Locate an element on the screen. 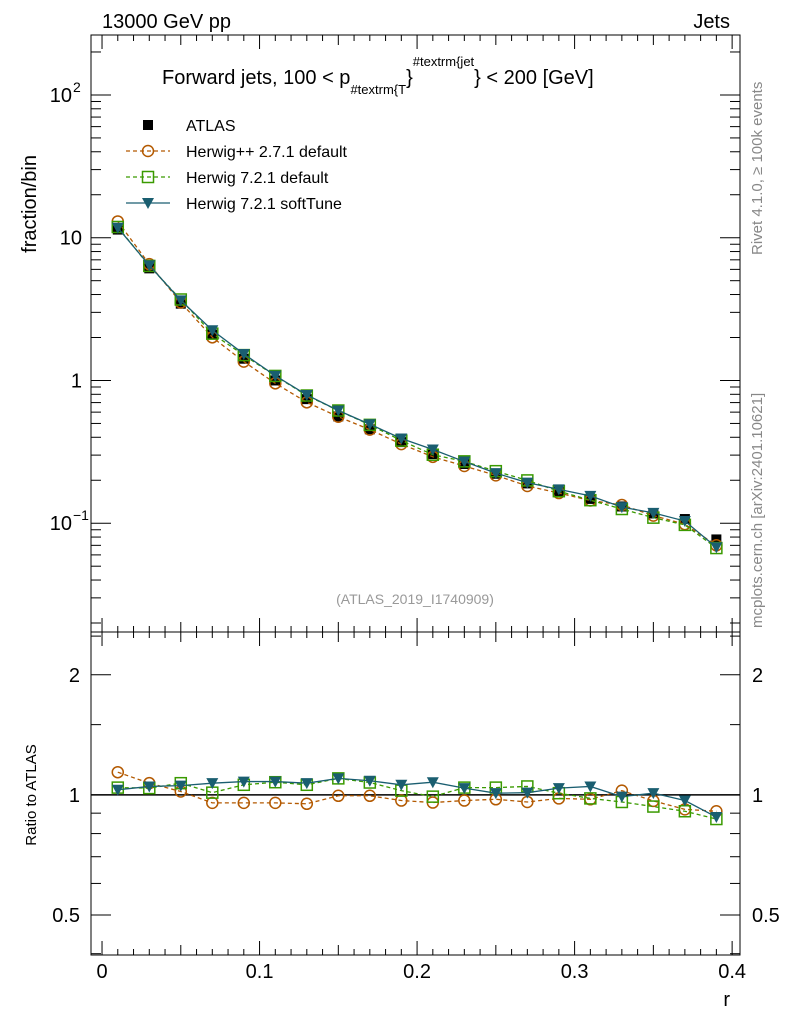 This screenshot has width=786, height=1024. title-subscript: #textrm{T is located at coordinates (378, 89).